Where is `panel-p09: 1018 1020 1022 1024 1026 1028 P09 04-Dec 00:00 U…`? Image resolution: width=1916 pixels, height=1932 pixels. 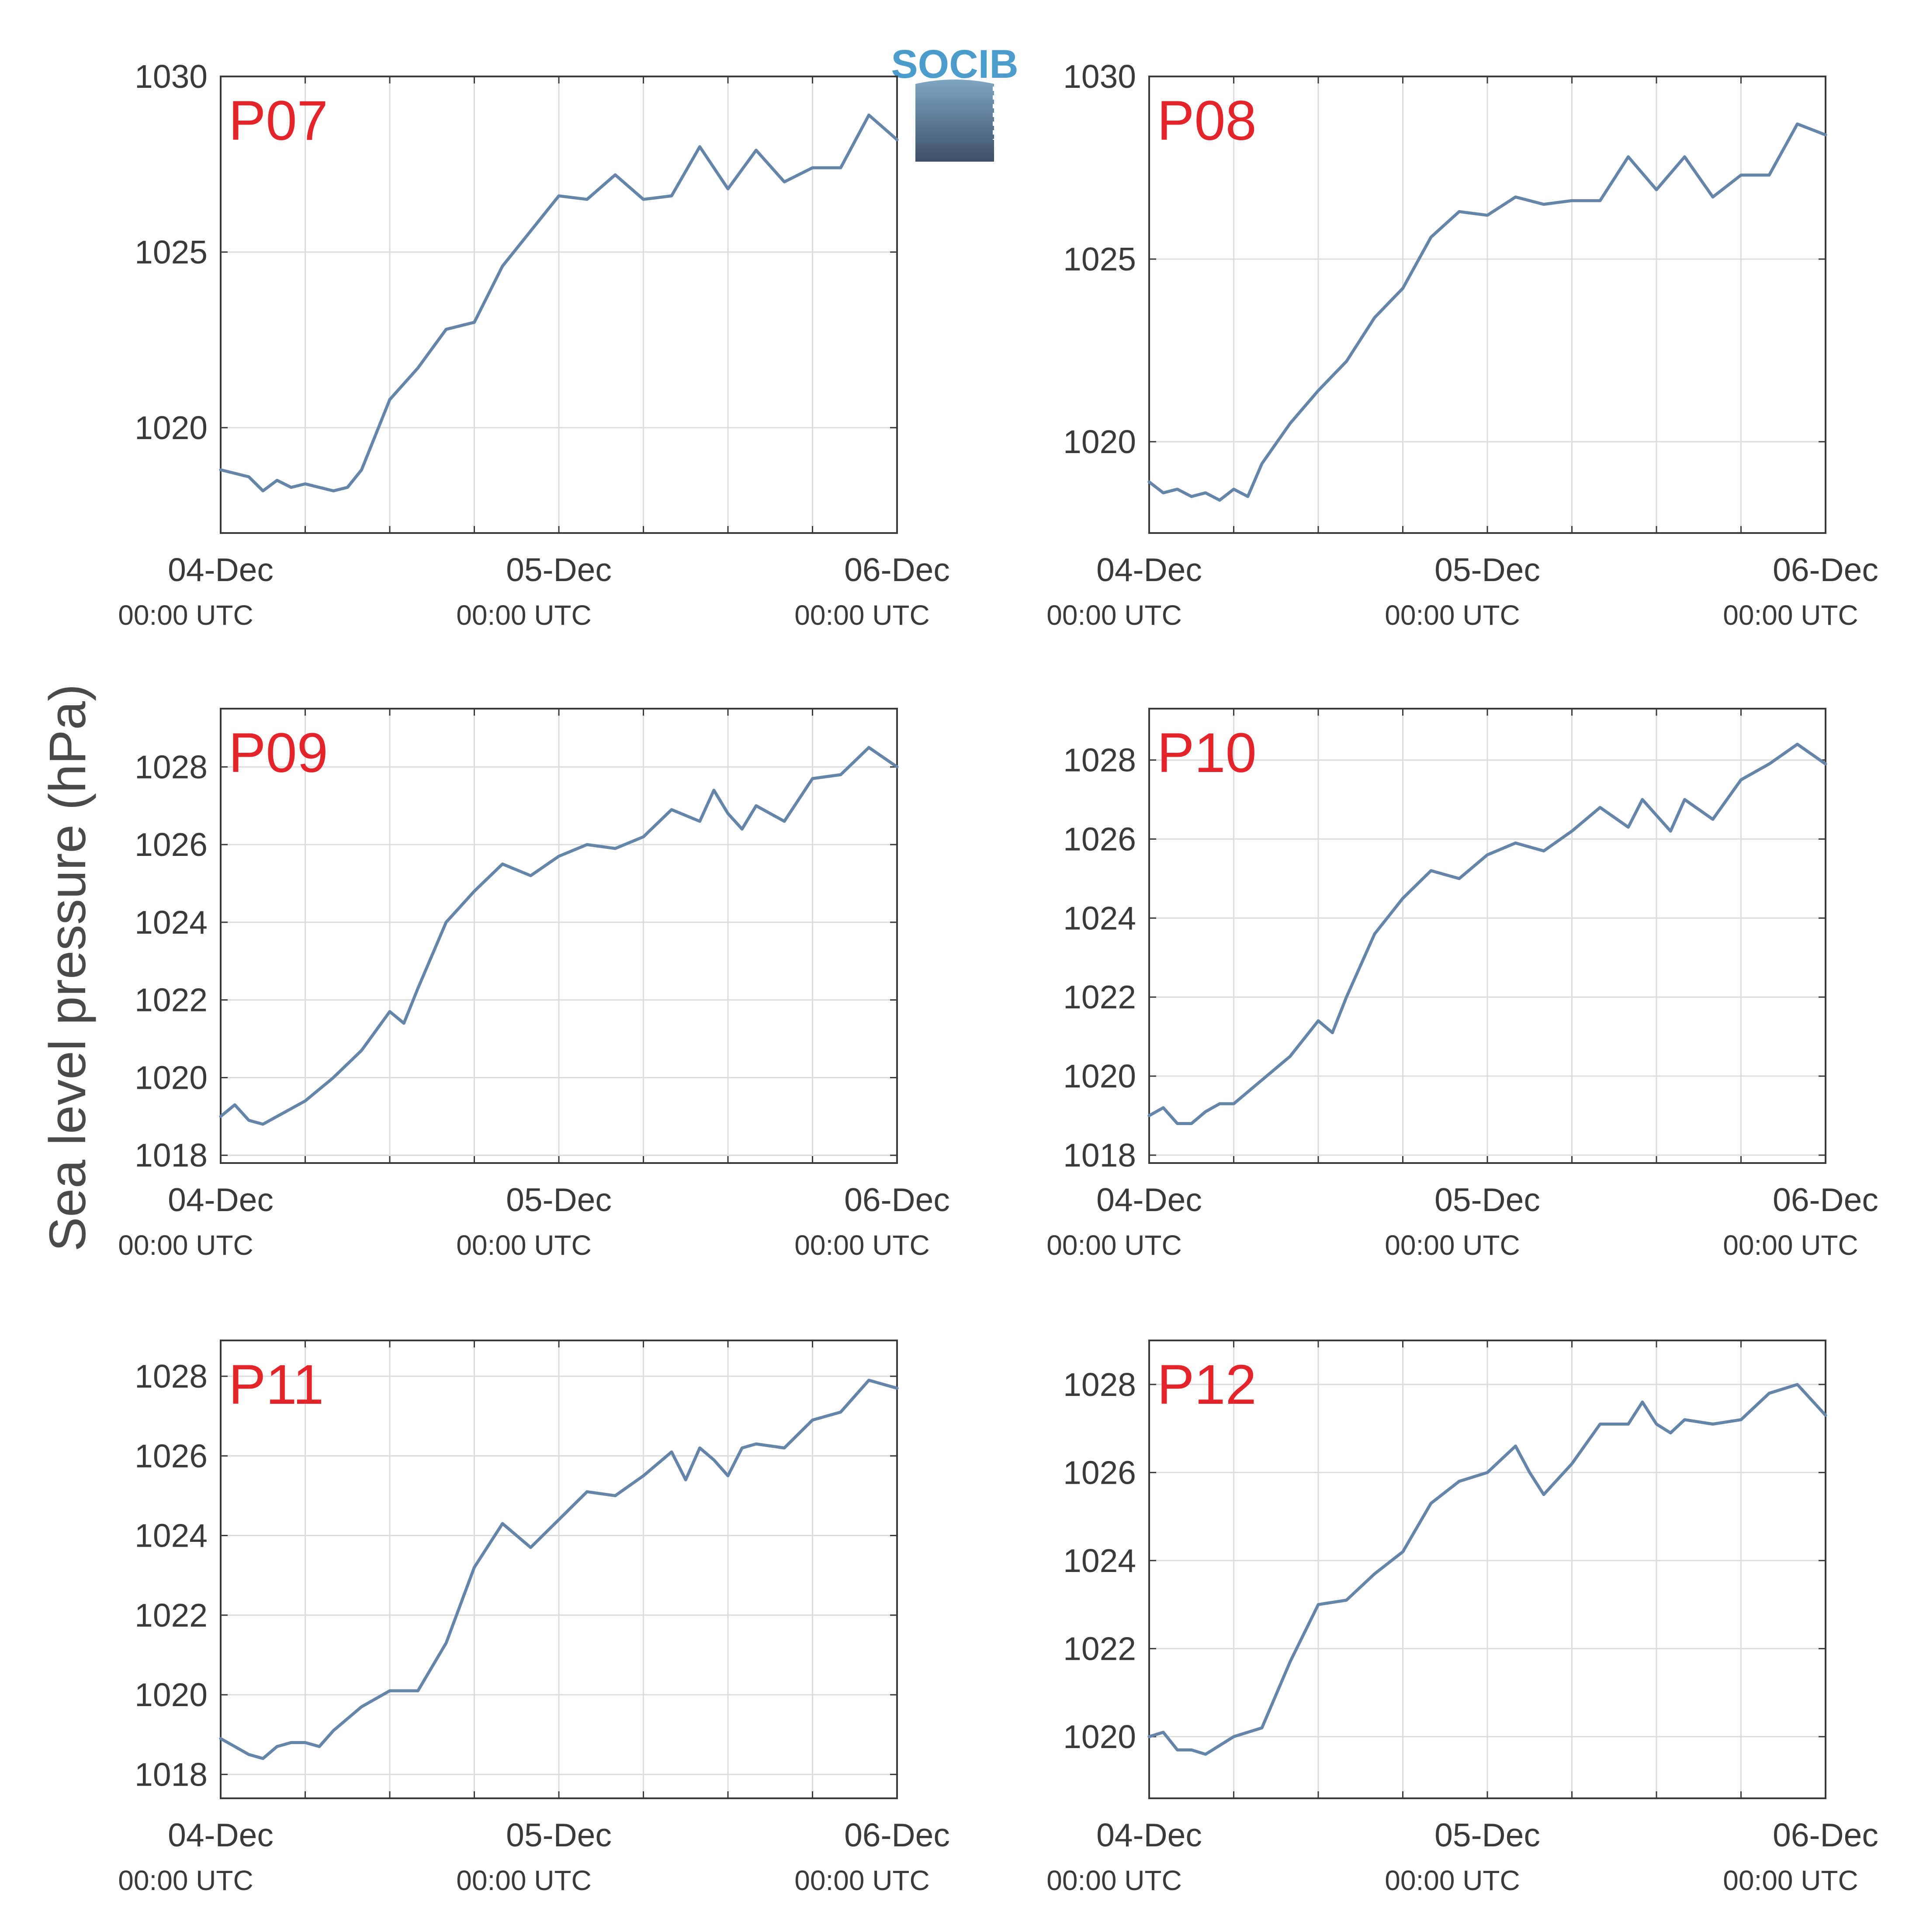 panel-p09: 1018 1020 1022 1024 1026 1028 P09 04-Dec 00:00 U… is located at coordinates (534, 984).